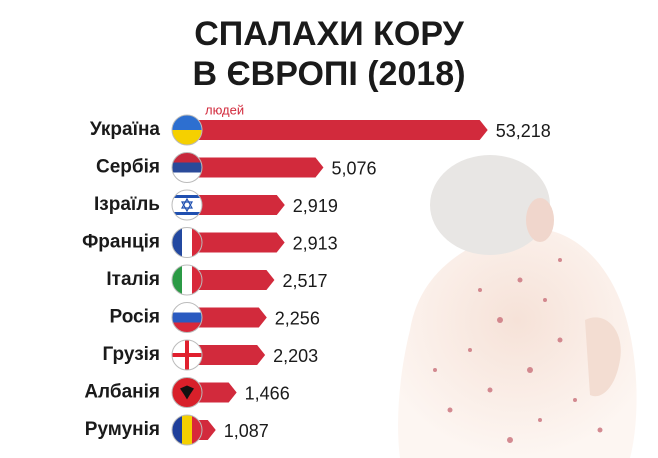  I want to click on value-label: 2,256, so click(297, 318).